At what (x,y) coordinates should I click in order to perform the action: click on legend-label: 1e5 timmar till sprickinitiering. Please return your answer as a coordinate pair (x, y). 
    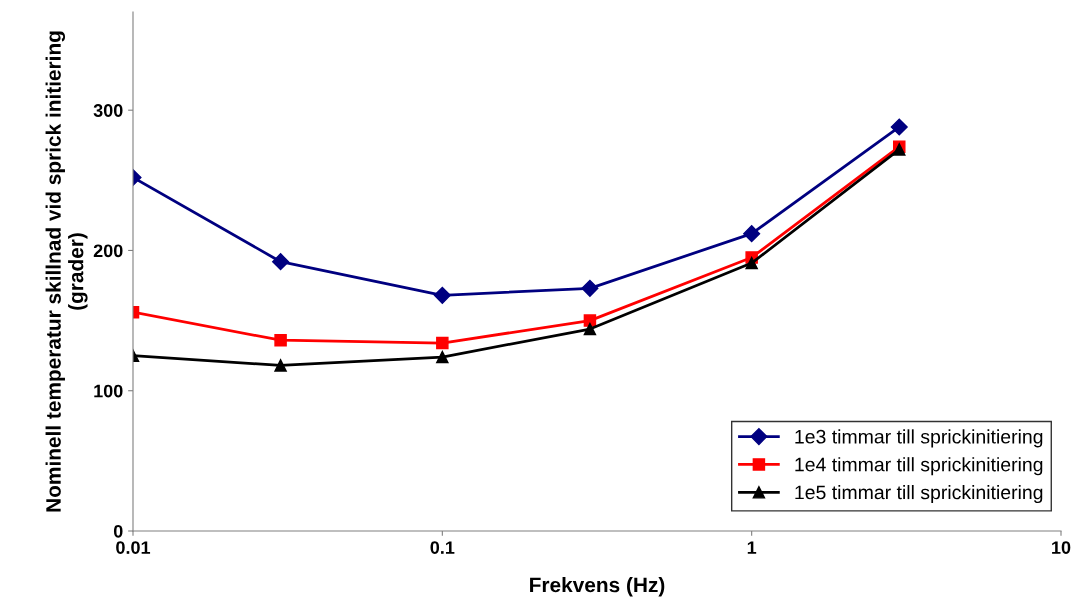
    Looking at the image, I should click on (919, 494).